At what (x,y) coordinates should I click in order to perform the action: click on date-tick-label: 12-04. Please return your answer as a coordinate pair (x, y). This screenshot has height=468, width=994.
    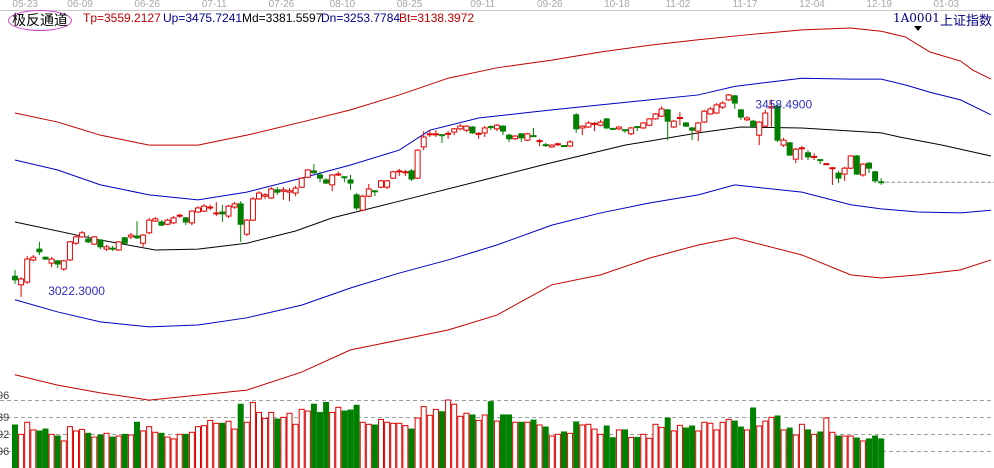
    Looking at the image, I should click on (812, 5).